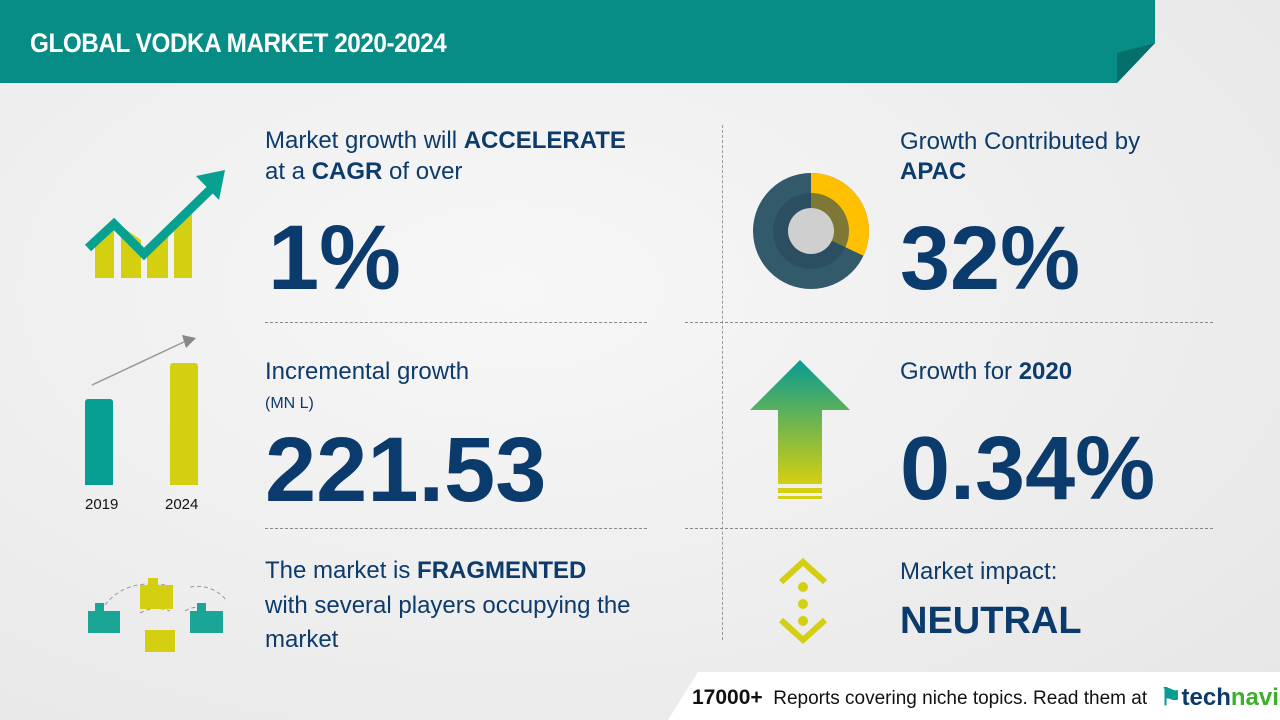 The image size is (1280, 720). I want to click on incremental-value: 221.53, so click(406, 470).